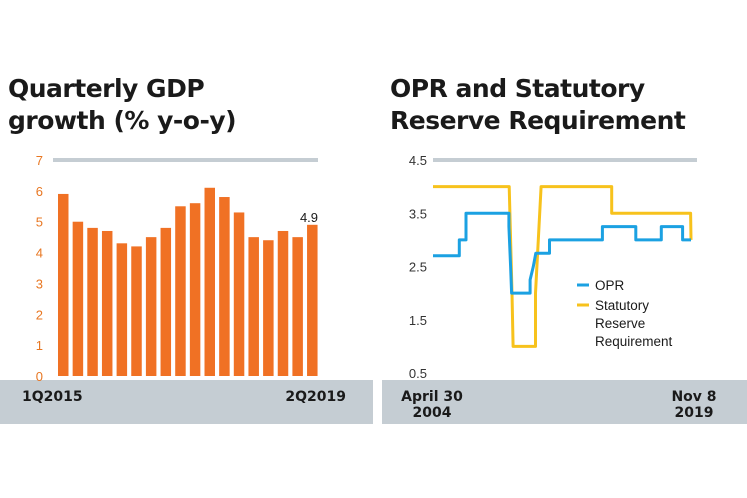  What do you see at coordinates (39, 376) in the screenshot?
I see `gdp-y-tick-label: 0` at bounding box center [39, 376].